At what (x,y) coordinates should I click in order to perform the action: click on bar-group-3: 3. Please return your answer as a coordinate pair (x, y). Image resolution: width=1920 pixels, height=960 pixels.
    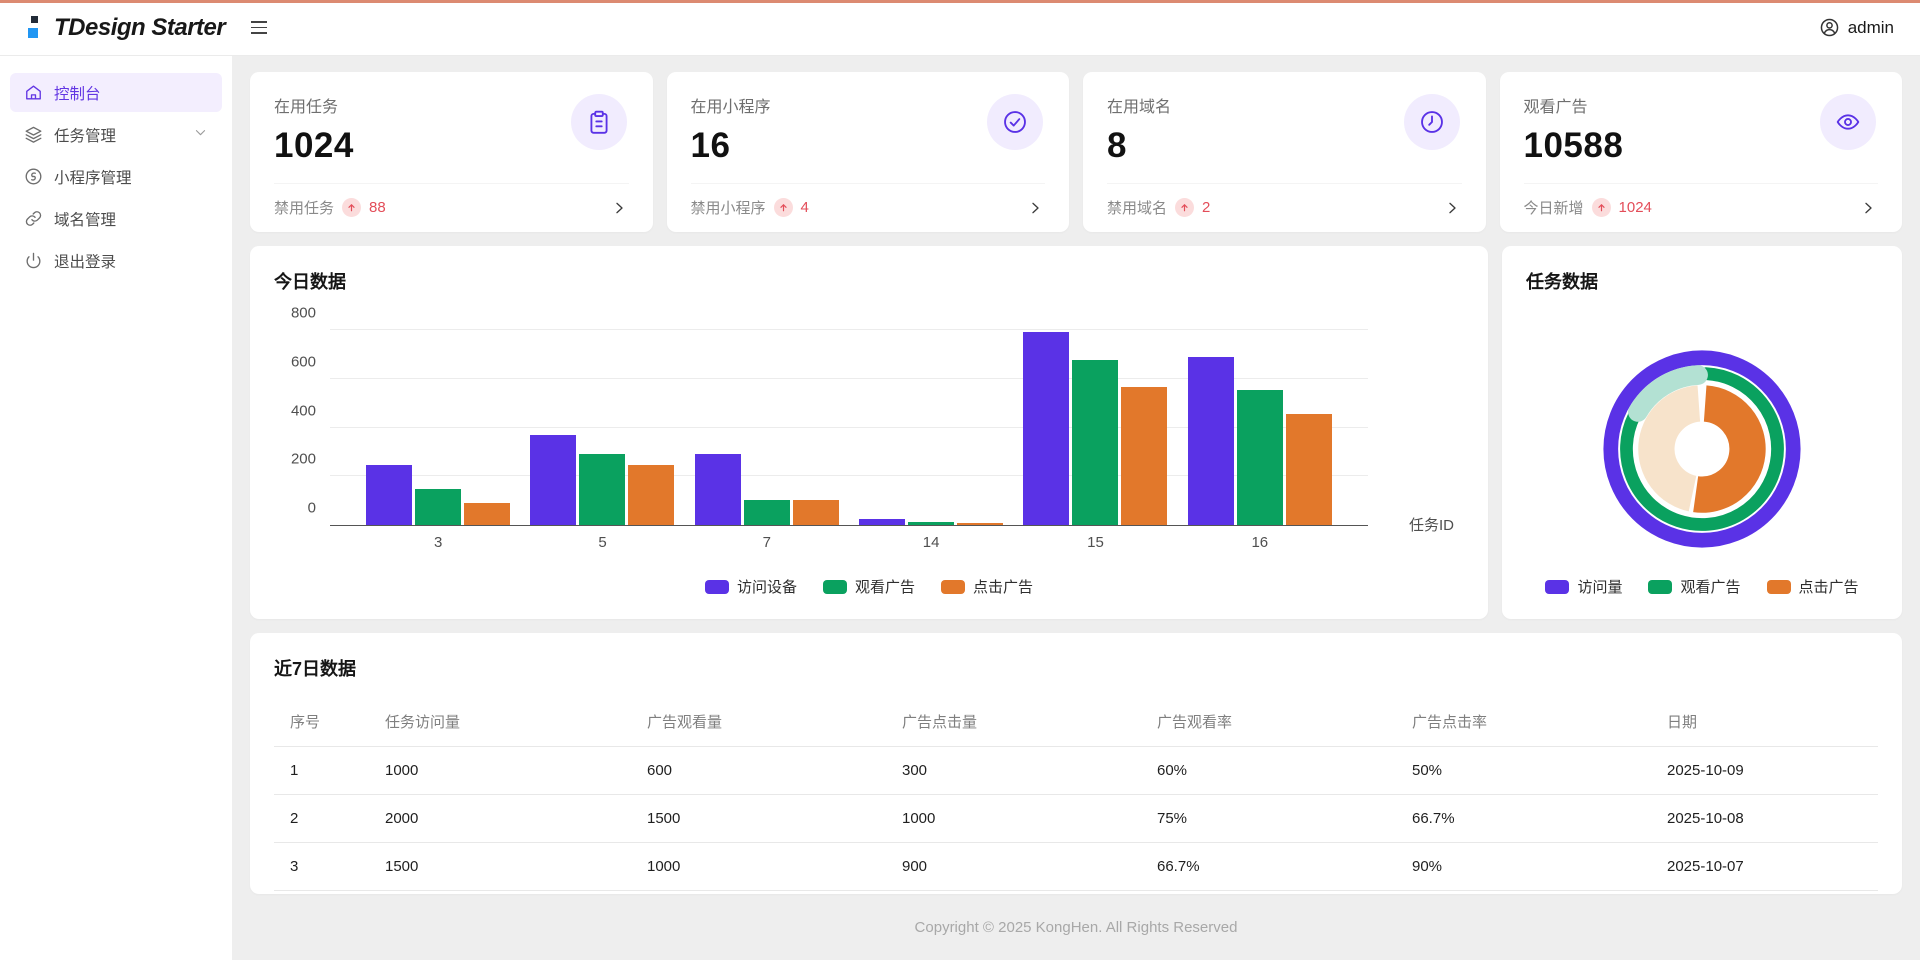
    Looking at the image, I should click on (438, 508).